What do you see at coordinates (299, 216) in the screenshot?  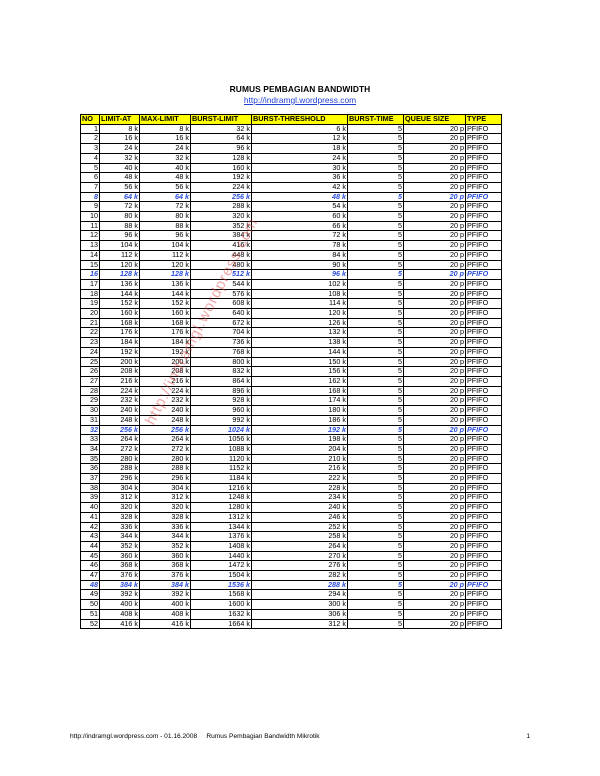 I see `cell-burst-threshold: 60 k` at bounding box center [299, 216].